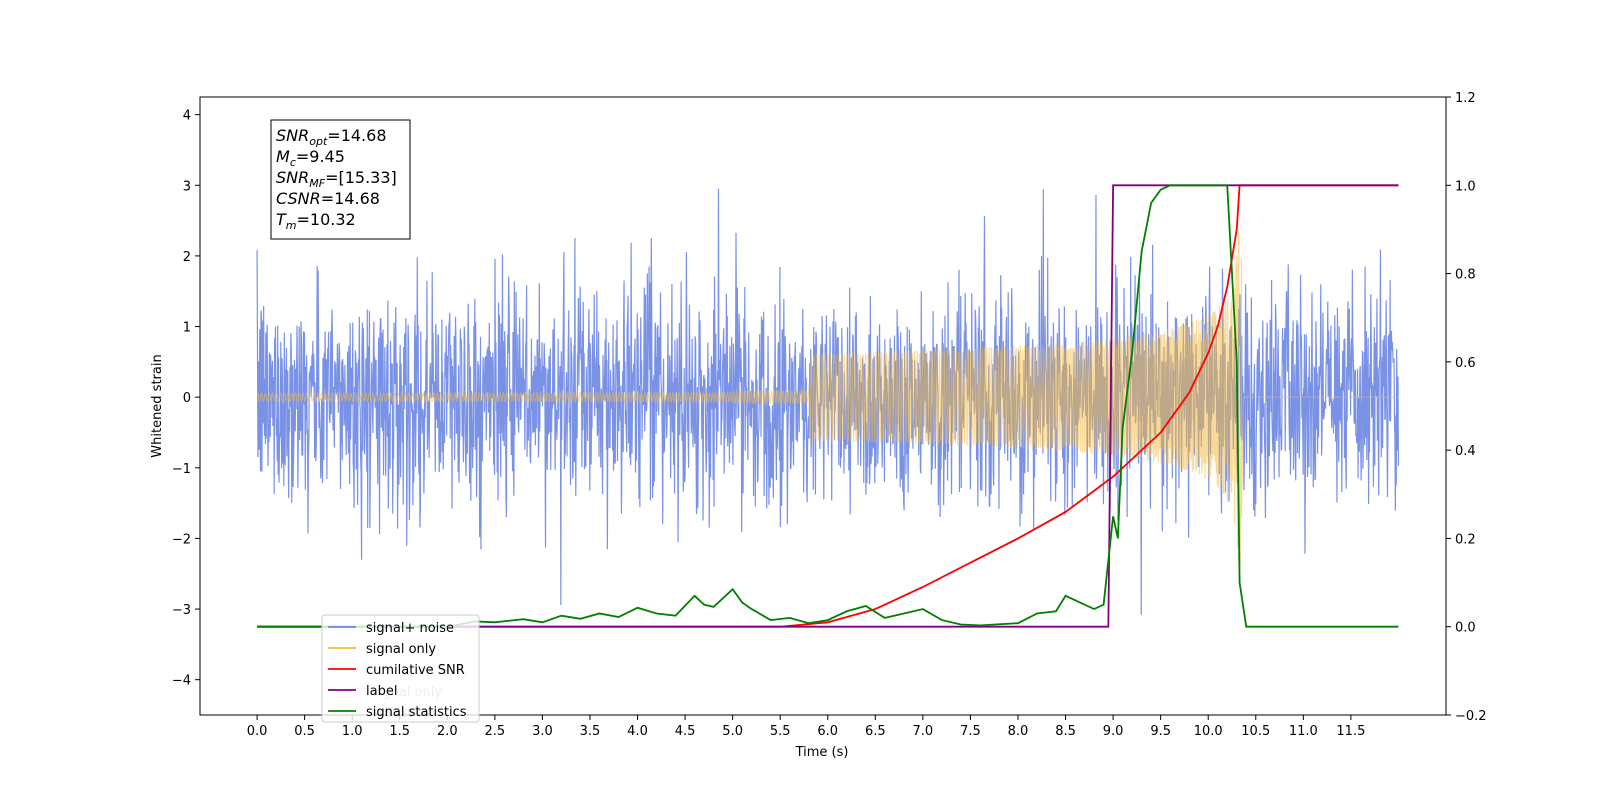 The height and width of the screenshot is (800, 1600). I want to click on legend-label: signal statistics, so click(416, 712).